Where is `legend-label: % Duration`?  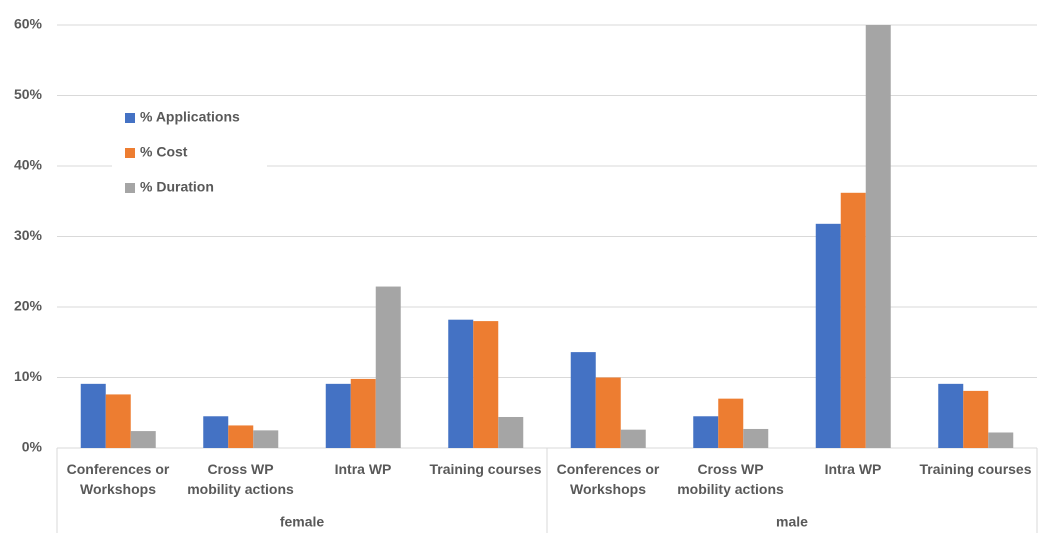 legend-label: % Duration is located at coordinates (177, 187).